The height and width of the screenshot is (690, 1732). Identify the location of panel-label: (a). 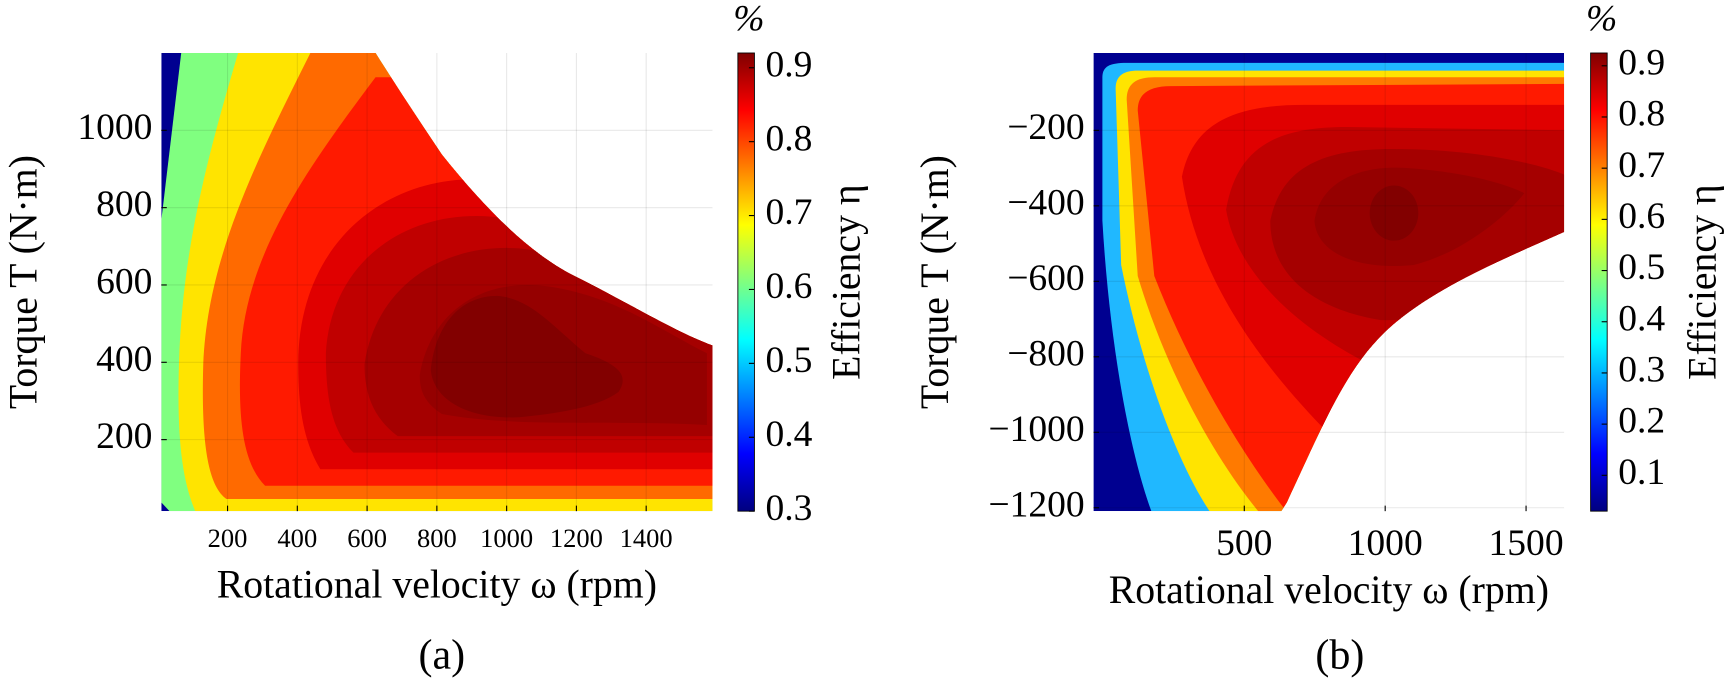
(442, 656).